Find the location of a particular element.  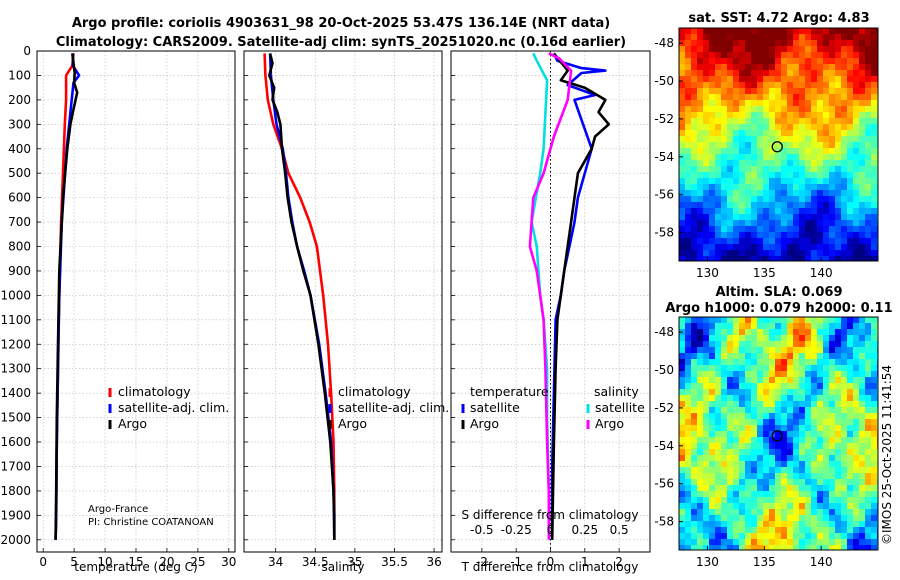

x-tick-label: 1 is located at coordinates (585, 562).